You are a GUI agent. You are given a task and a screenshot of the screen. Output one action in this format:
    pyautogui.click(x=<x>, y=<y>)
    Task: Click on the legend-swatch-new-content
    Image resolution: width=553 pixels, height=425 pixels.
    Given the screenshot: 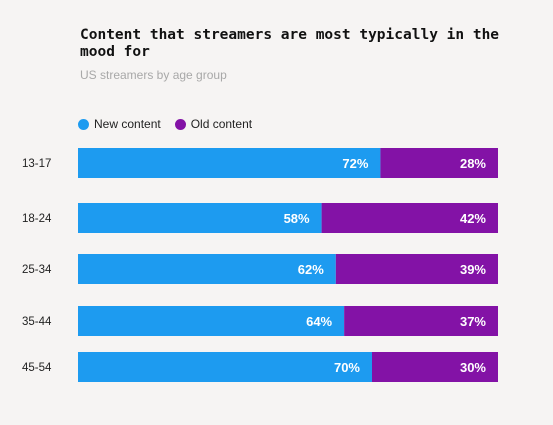 What is the action you would take?
    pyautogui.click(x=83, y=124)
    